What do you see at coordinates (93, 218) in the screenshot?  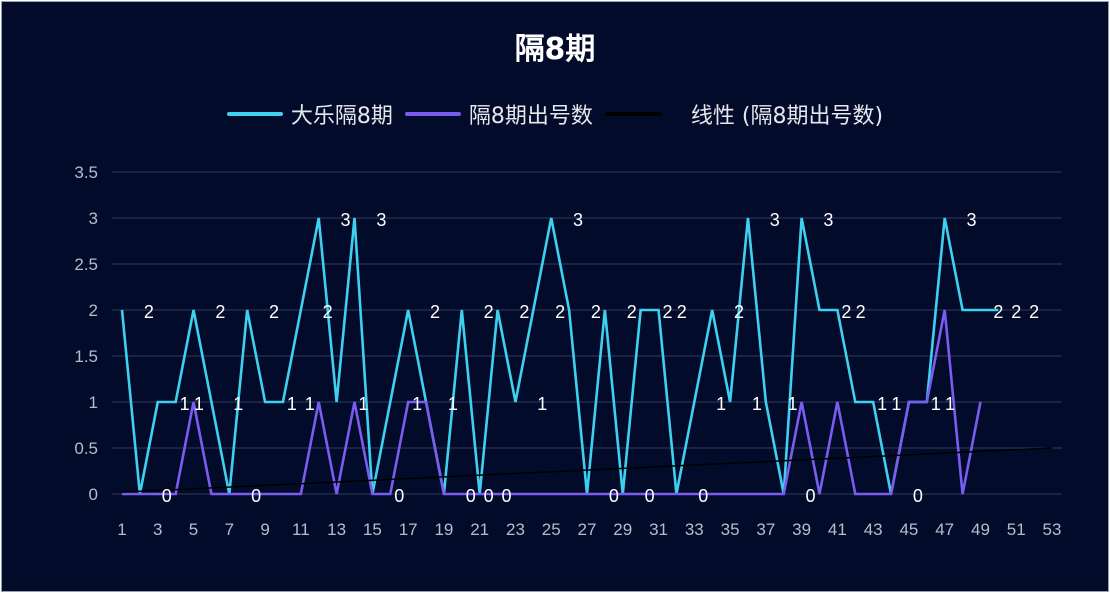 I see `y-tick-label: 3` at bounding box center [93, 218].